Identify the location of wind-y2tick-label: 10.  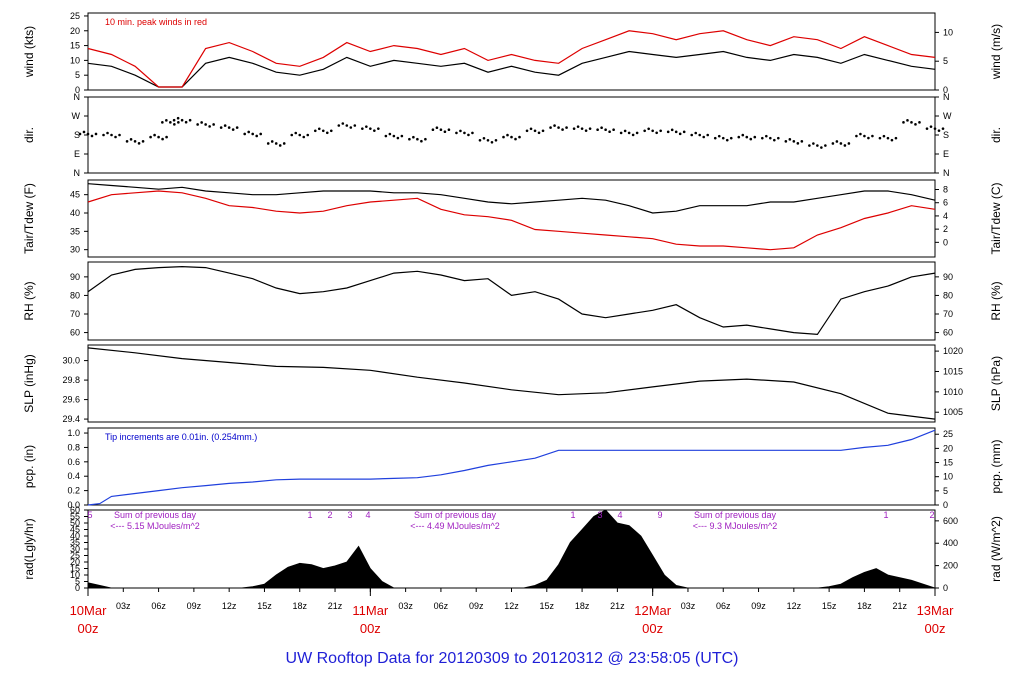
(948, 32).